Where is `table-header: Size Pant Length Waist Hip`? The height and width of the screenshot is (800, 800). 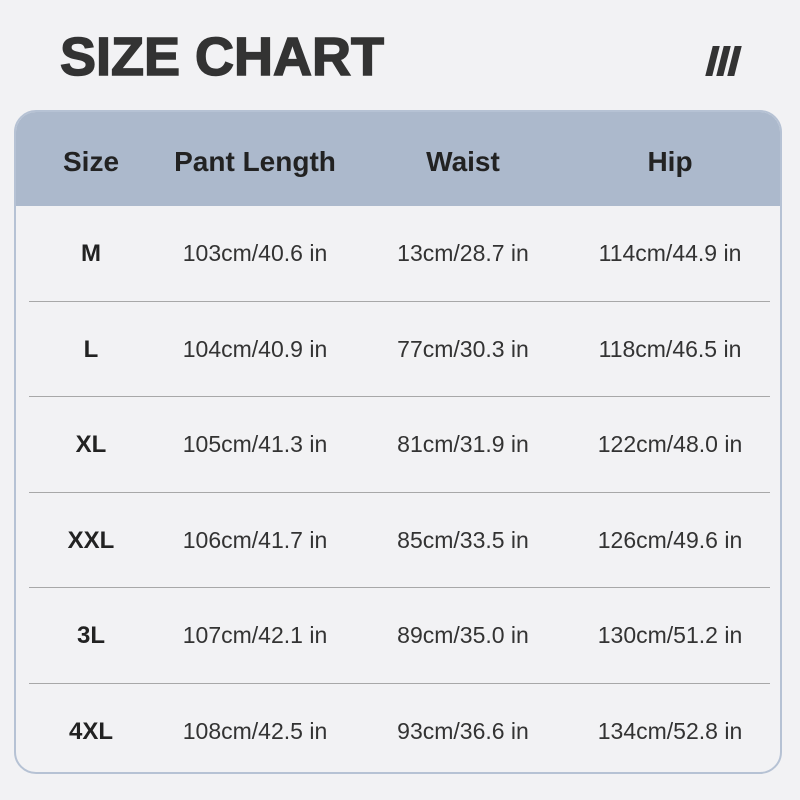 table-header: Size Pant Length Waist Hip is located at coordinates (398, 159).